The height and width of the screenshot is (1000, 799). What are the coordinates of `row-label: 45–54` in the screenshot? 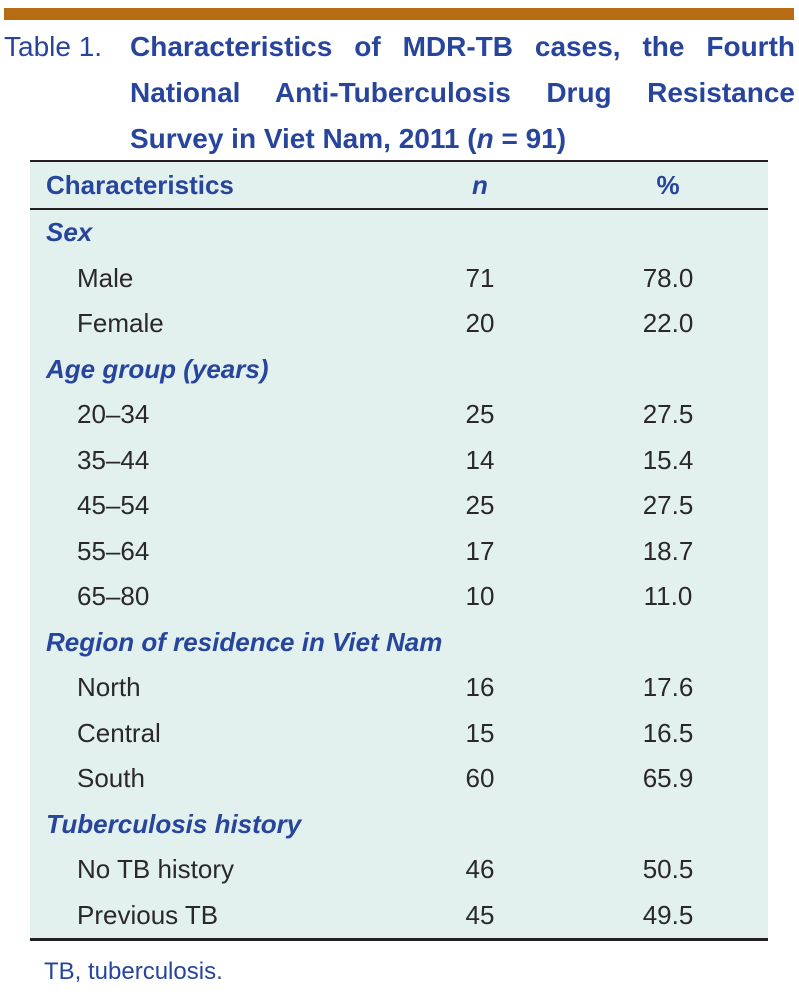 It's located at (113, 505).